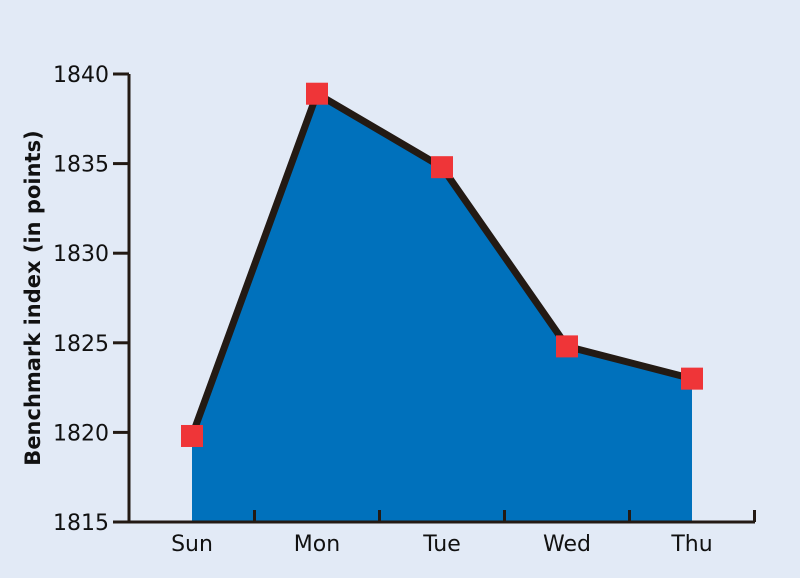  What do you see at coordinates (567, 346) in the screenshot?
I see `data-point-wed` at bounding box center [567, 346].